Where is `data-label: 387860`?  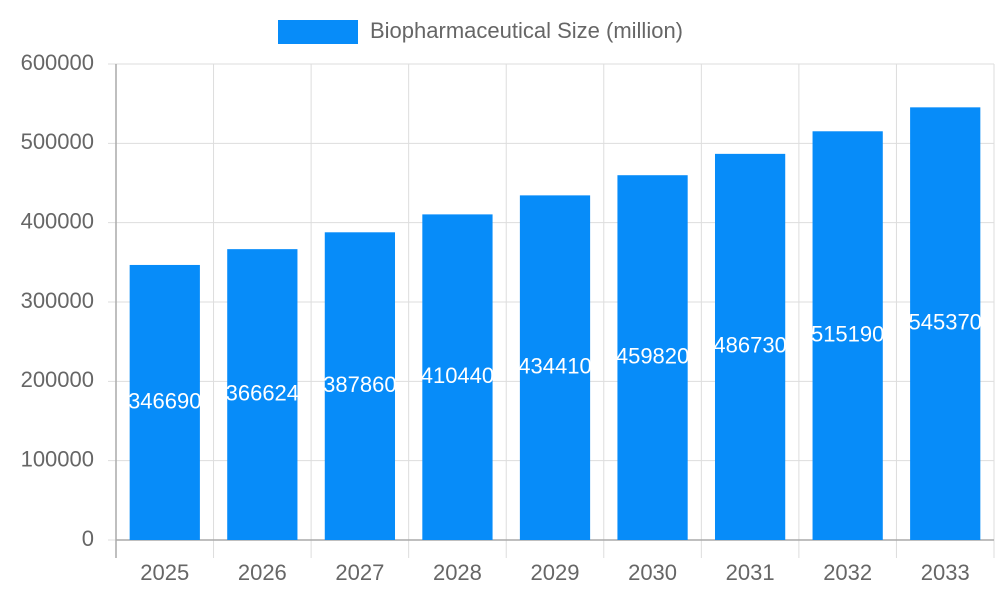 data-label: 387860 is located at coordinates (359, 384).